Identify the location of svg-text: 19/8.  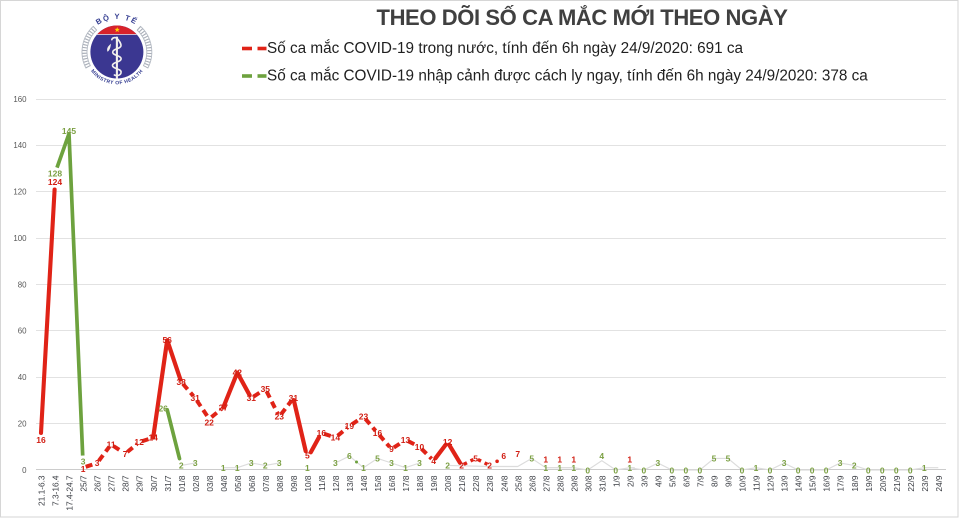
(434, 483).